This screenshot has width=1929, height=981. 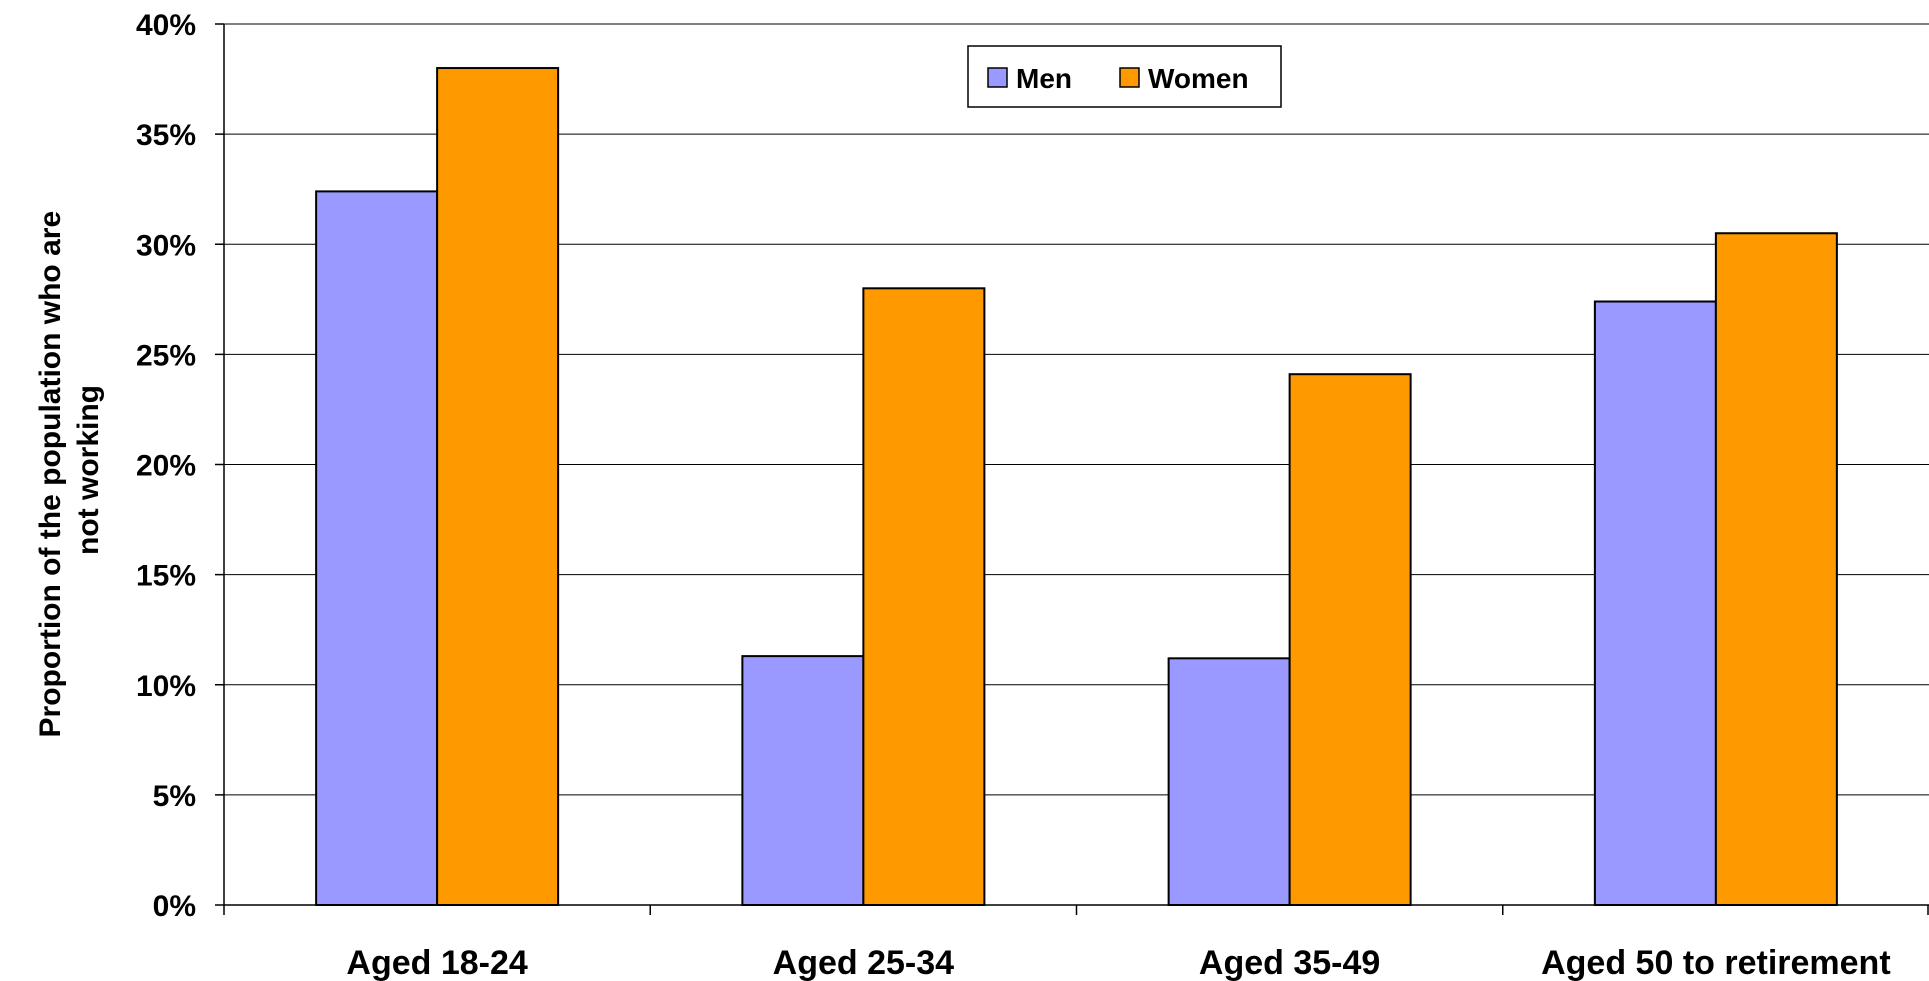 I want to click on y-tick-label: 25%, so click(x=166, y=355).